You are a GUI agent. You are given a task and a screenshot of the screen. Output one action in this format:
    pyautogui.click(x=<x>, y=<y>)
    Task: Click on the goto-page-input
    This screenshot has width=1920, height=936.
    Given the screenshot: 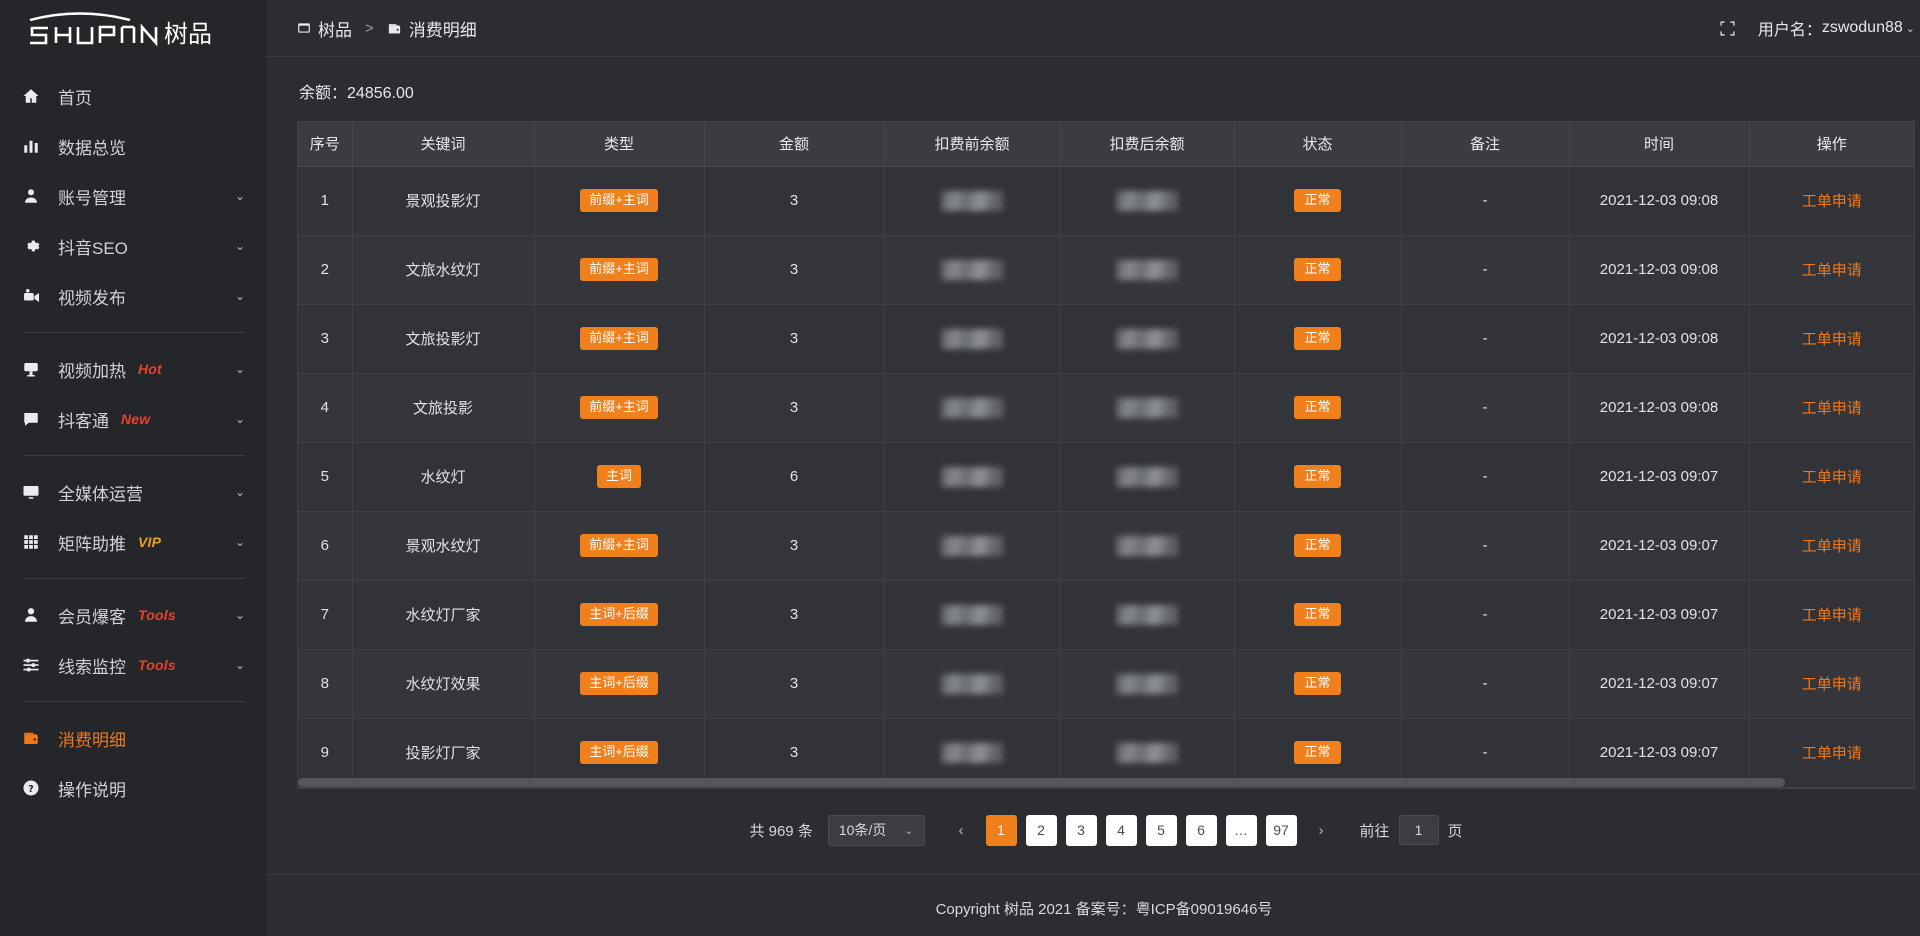 What is the action you would take?
    pyautogui.click(x=1418, y=830)
    